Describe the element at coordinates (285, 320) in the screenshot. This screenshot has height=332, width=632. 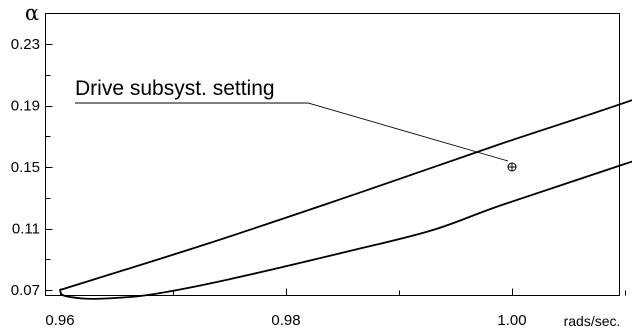
I see `x-tick-label: 0.98` at that location.